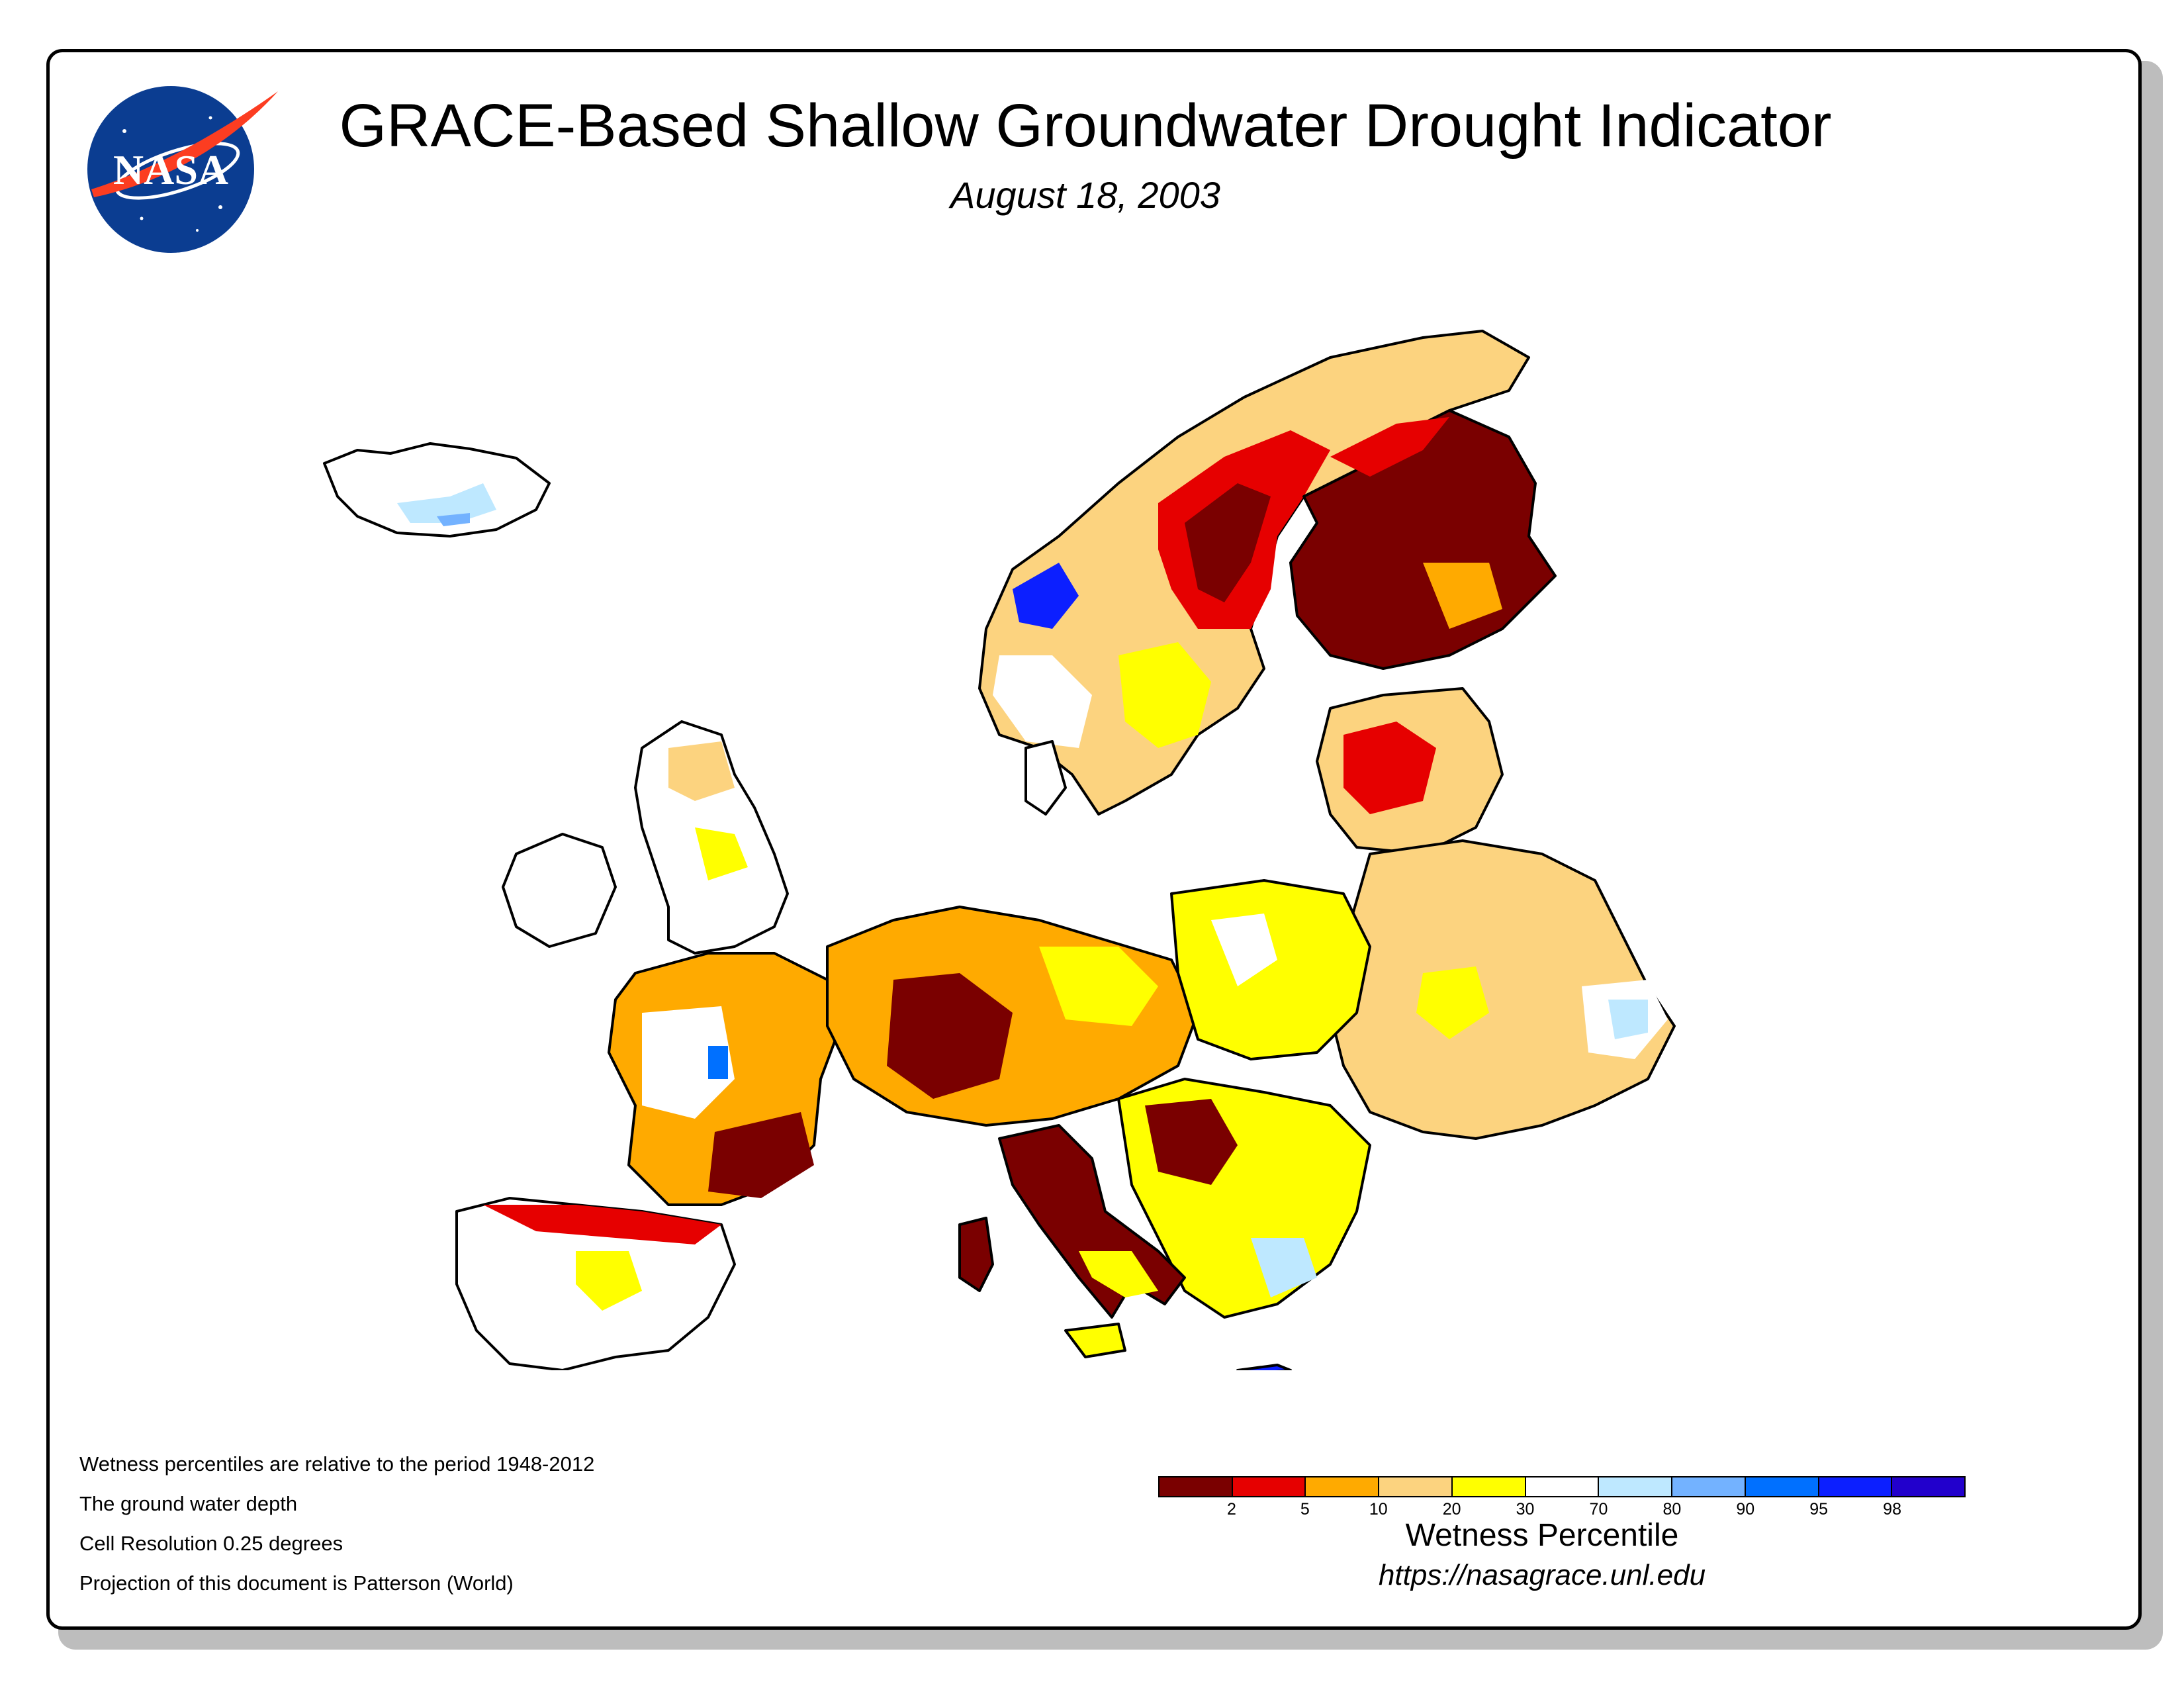 This screenshot has width=2184, height=1688. Describe the element at coordinates (1502, 989) in the screenshot. I see `eastern-europe` at that location.